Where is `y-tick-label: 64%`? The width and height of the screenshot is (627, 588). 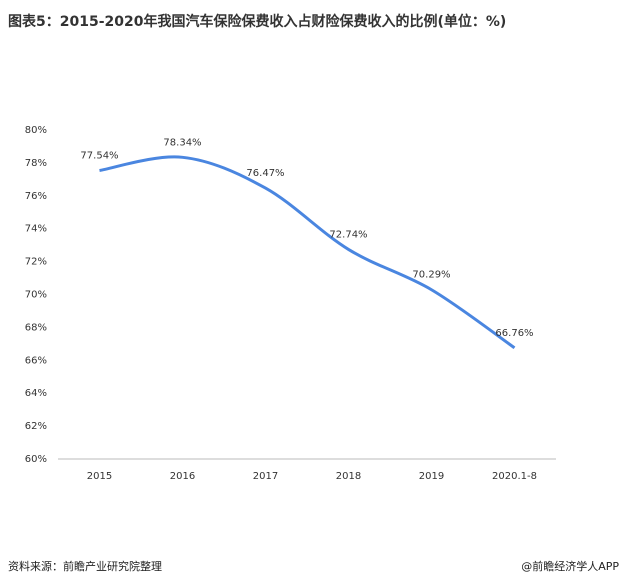 y-tick-label: 64% is located at coordinates (36, 393).